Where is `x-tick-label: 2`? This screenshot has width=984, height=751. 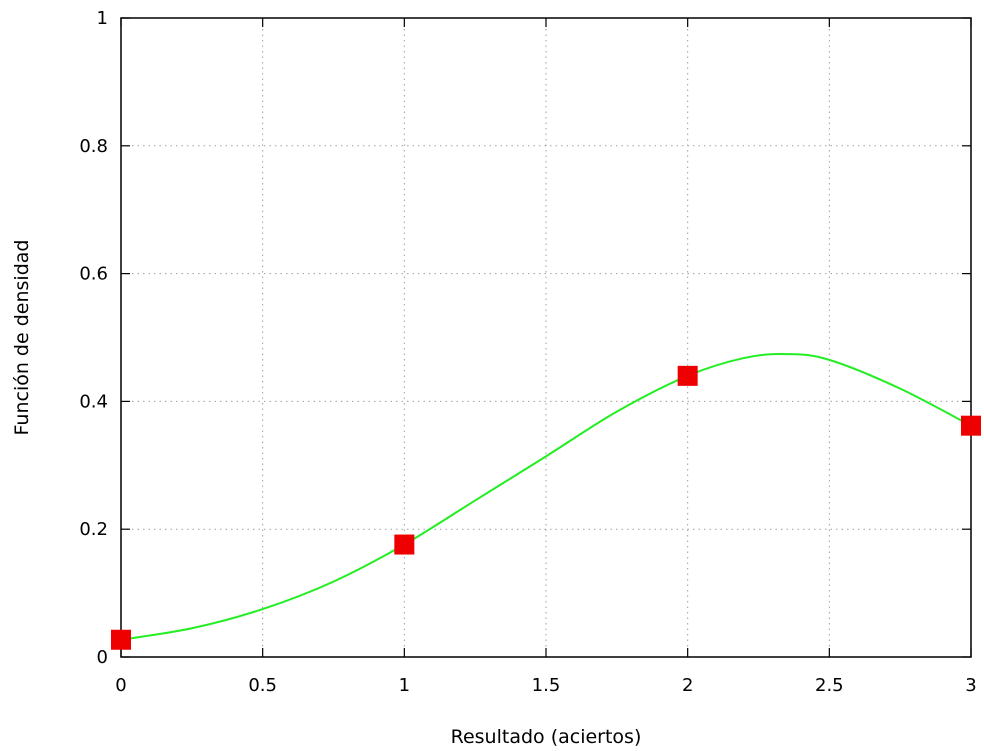
x-tick-label: 2 is located at coordinates (687, 685).